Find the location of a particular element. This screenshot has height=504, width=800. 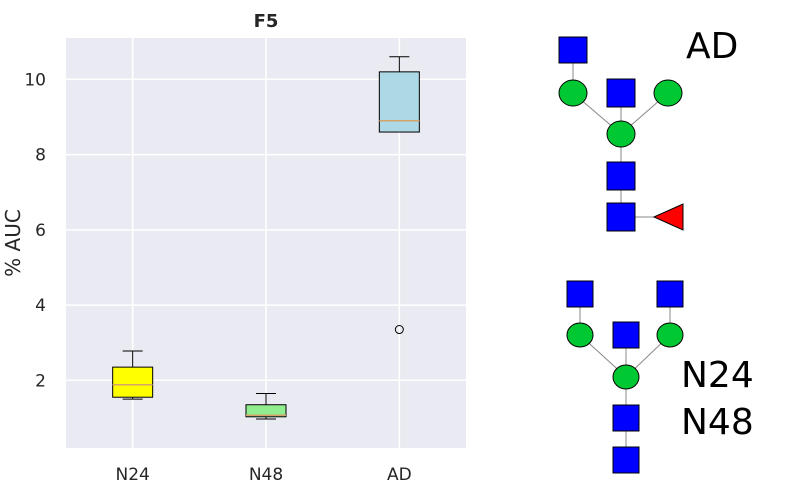

box-n24 is located at coordinates (133, 375).